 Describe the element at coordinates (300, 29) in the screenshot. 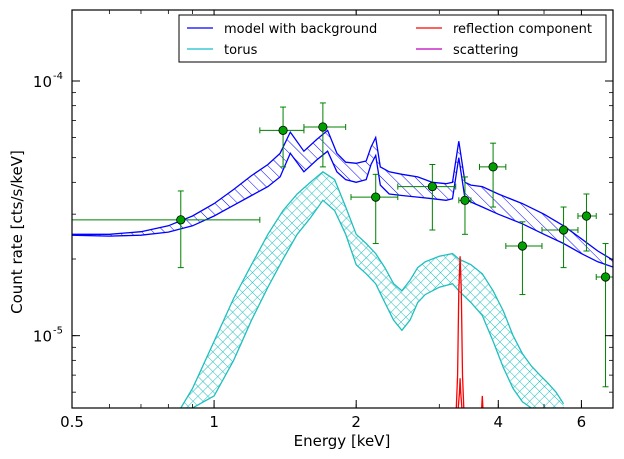

I see `legend-label-model: model with background` at that location.